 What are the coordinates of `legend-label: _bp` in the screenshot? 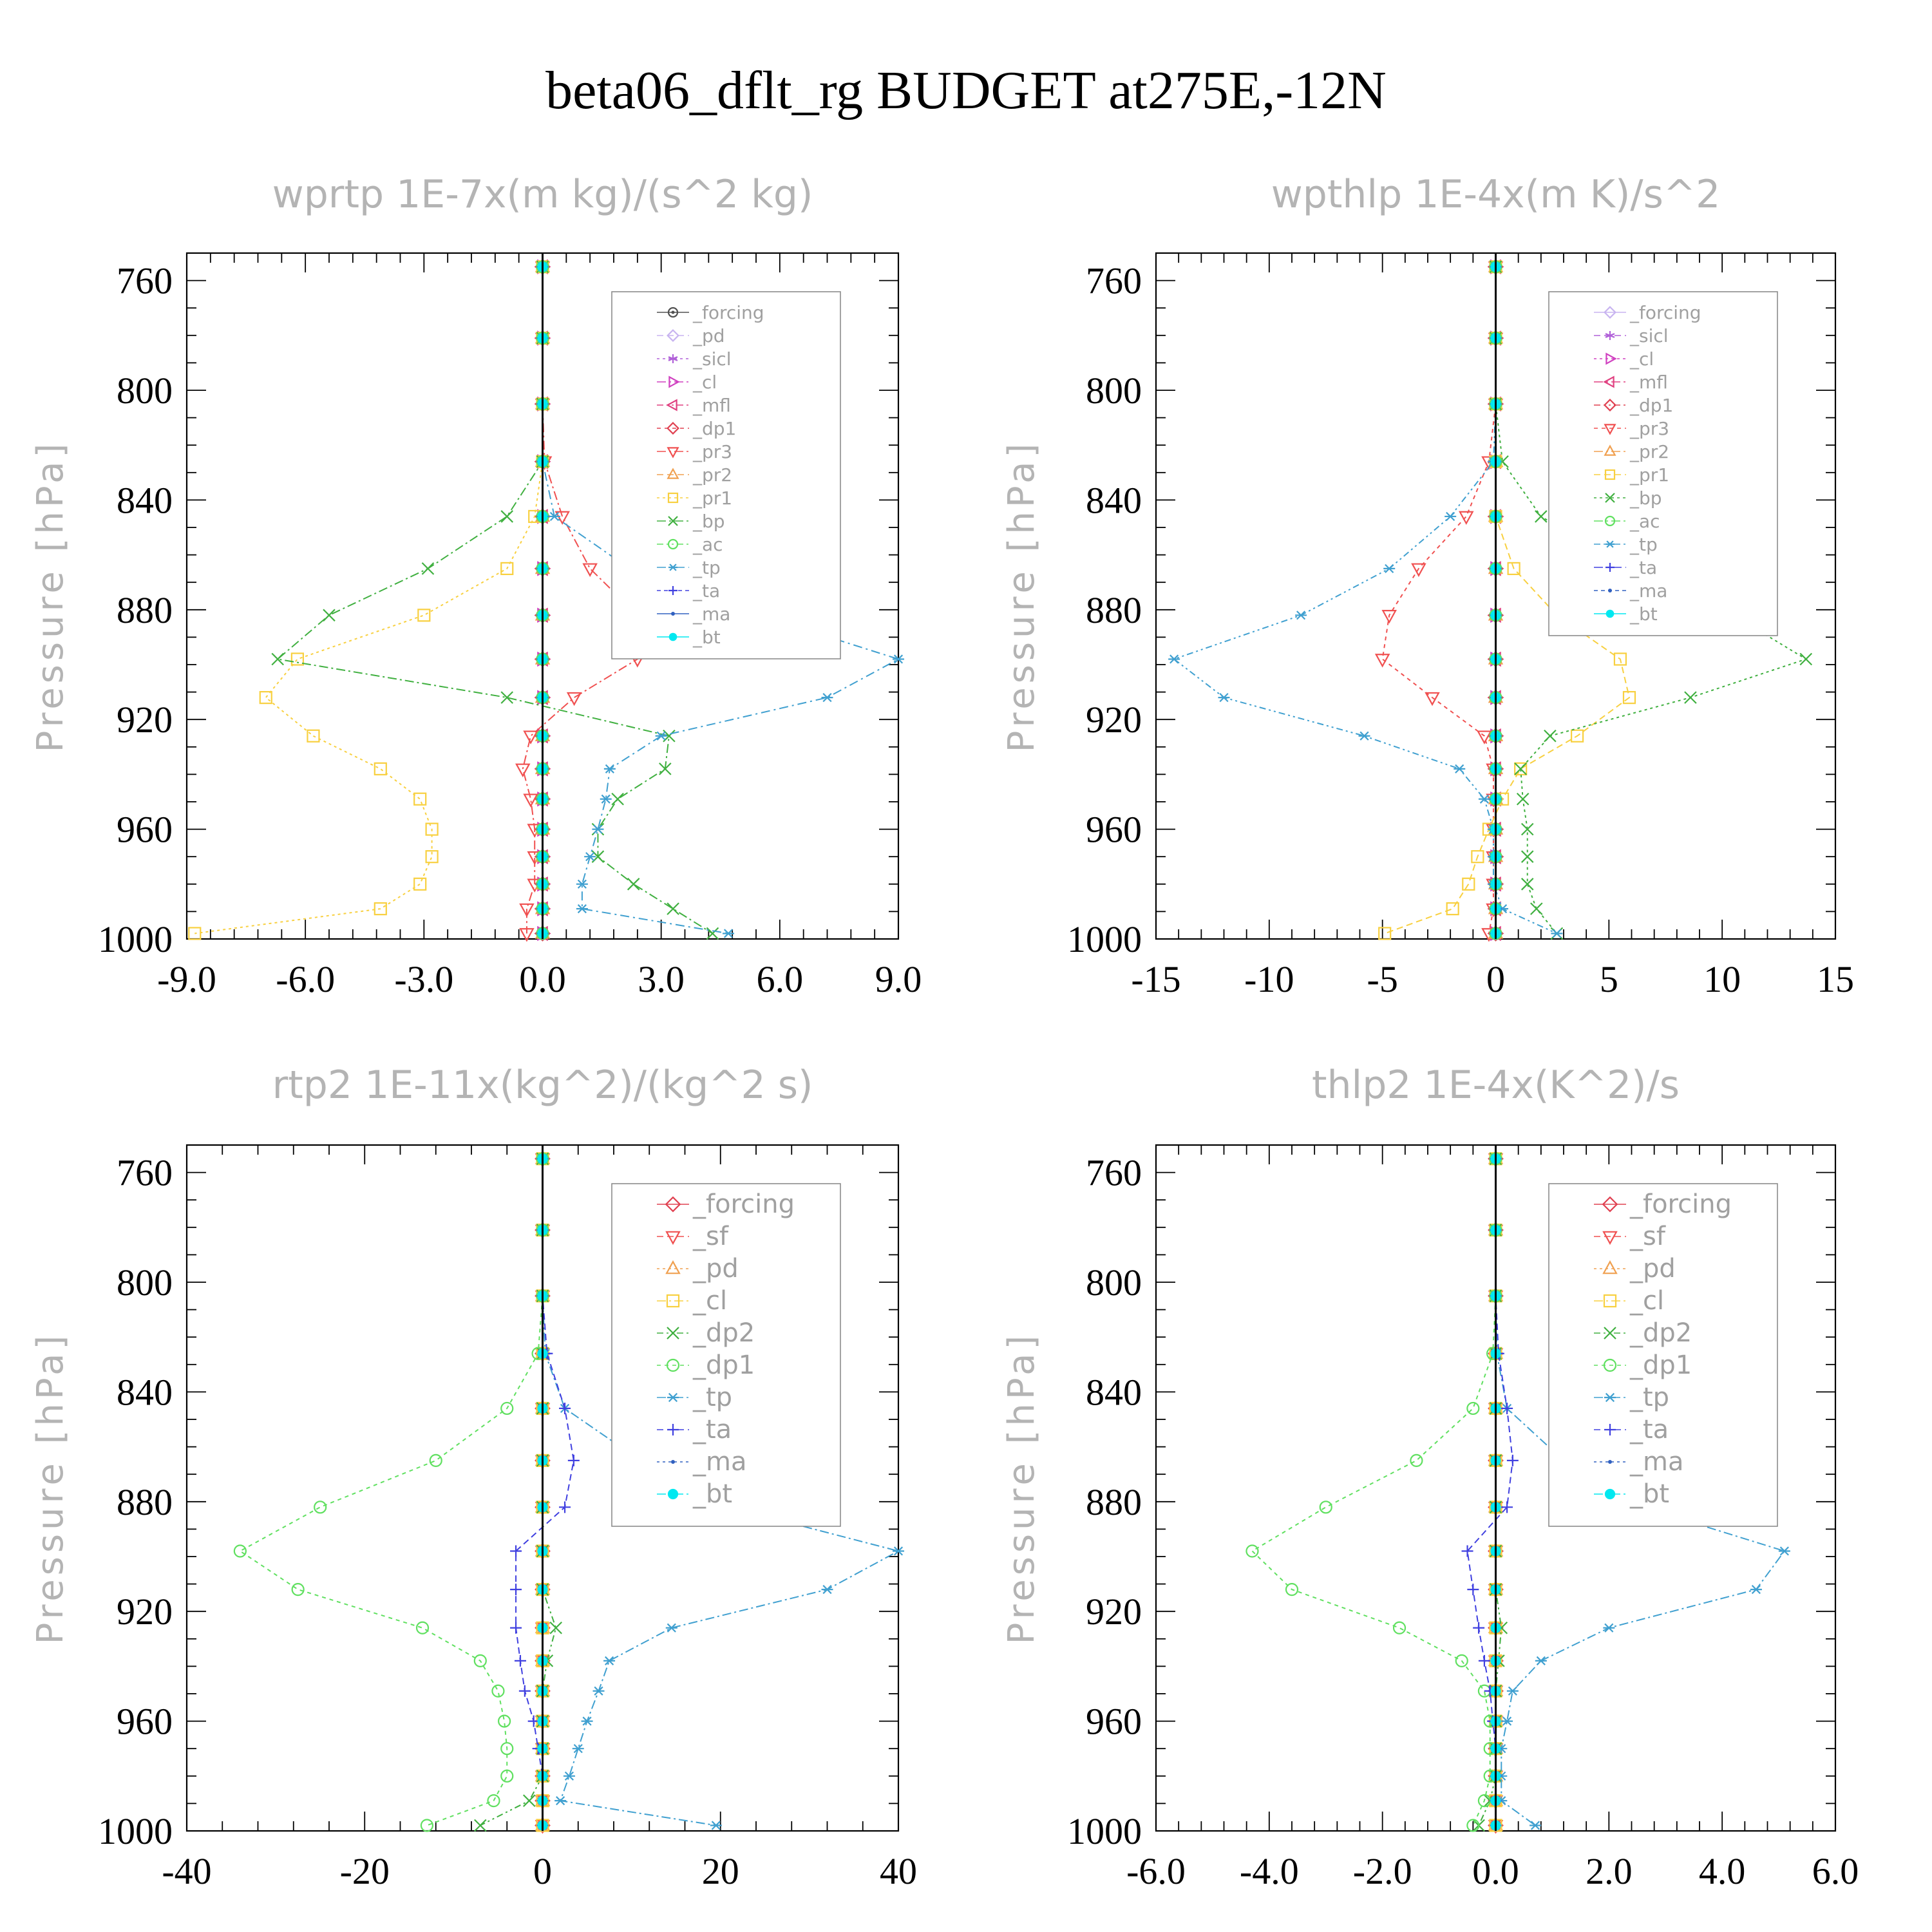 It's located at (709, 522).